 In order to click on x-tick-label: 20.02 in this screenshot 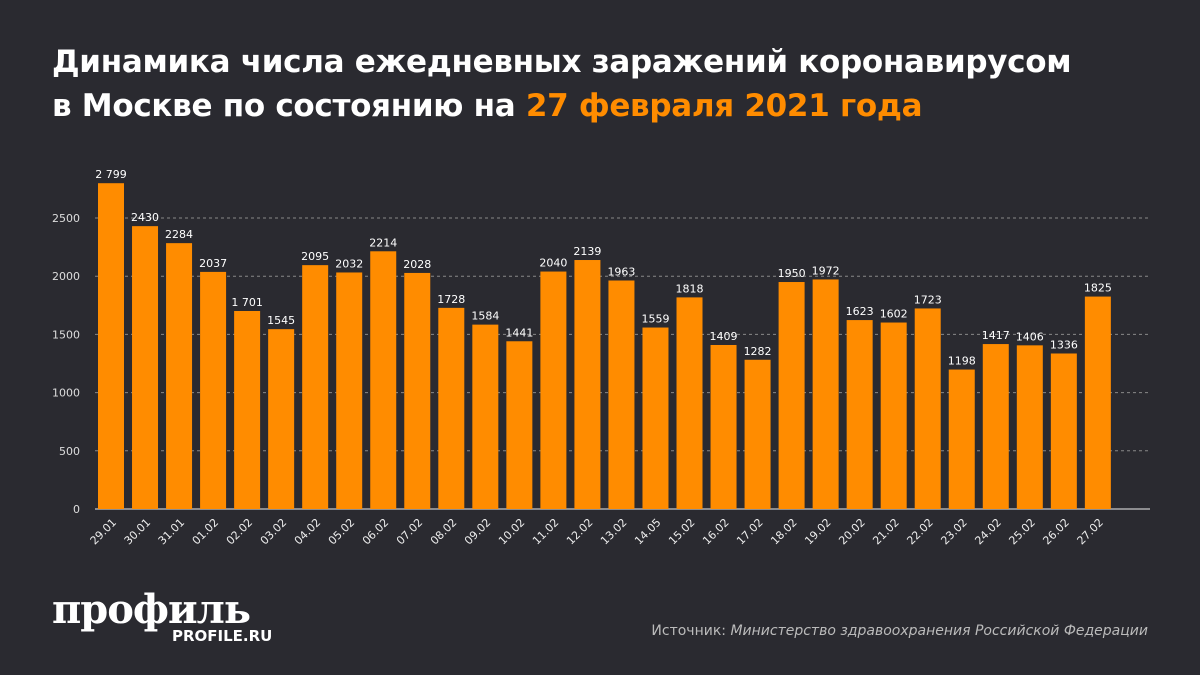, I will do `click(851, 531)`.